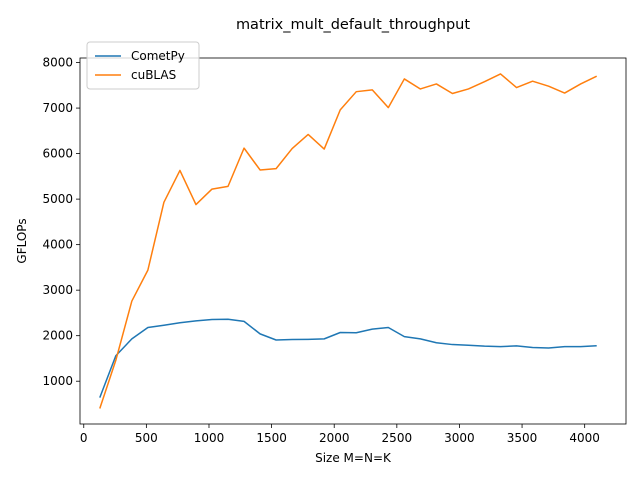 The width and height of the screenshot is (640, 480). I want to click on y-tick-label: 3000, so click(57, 290).